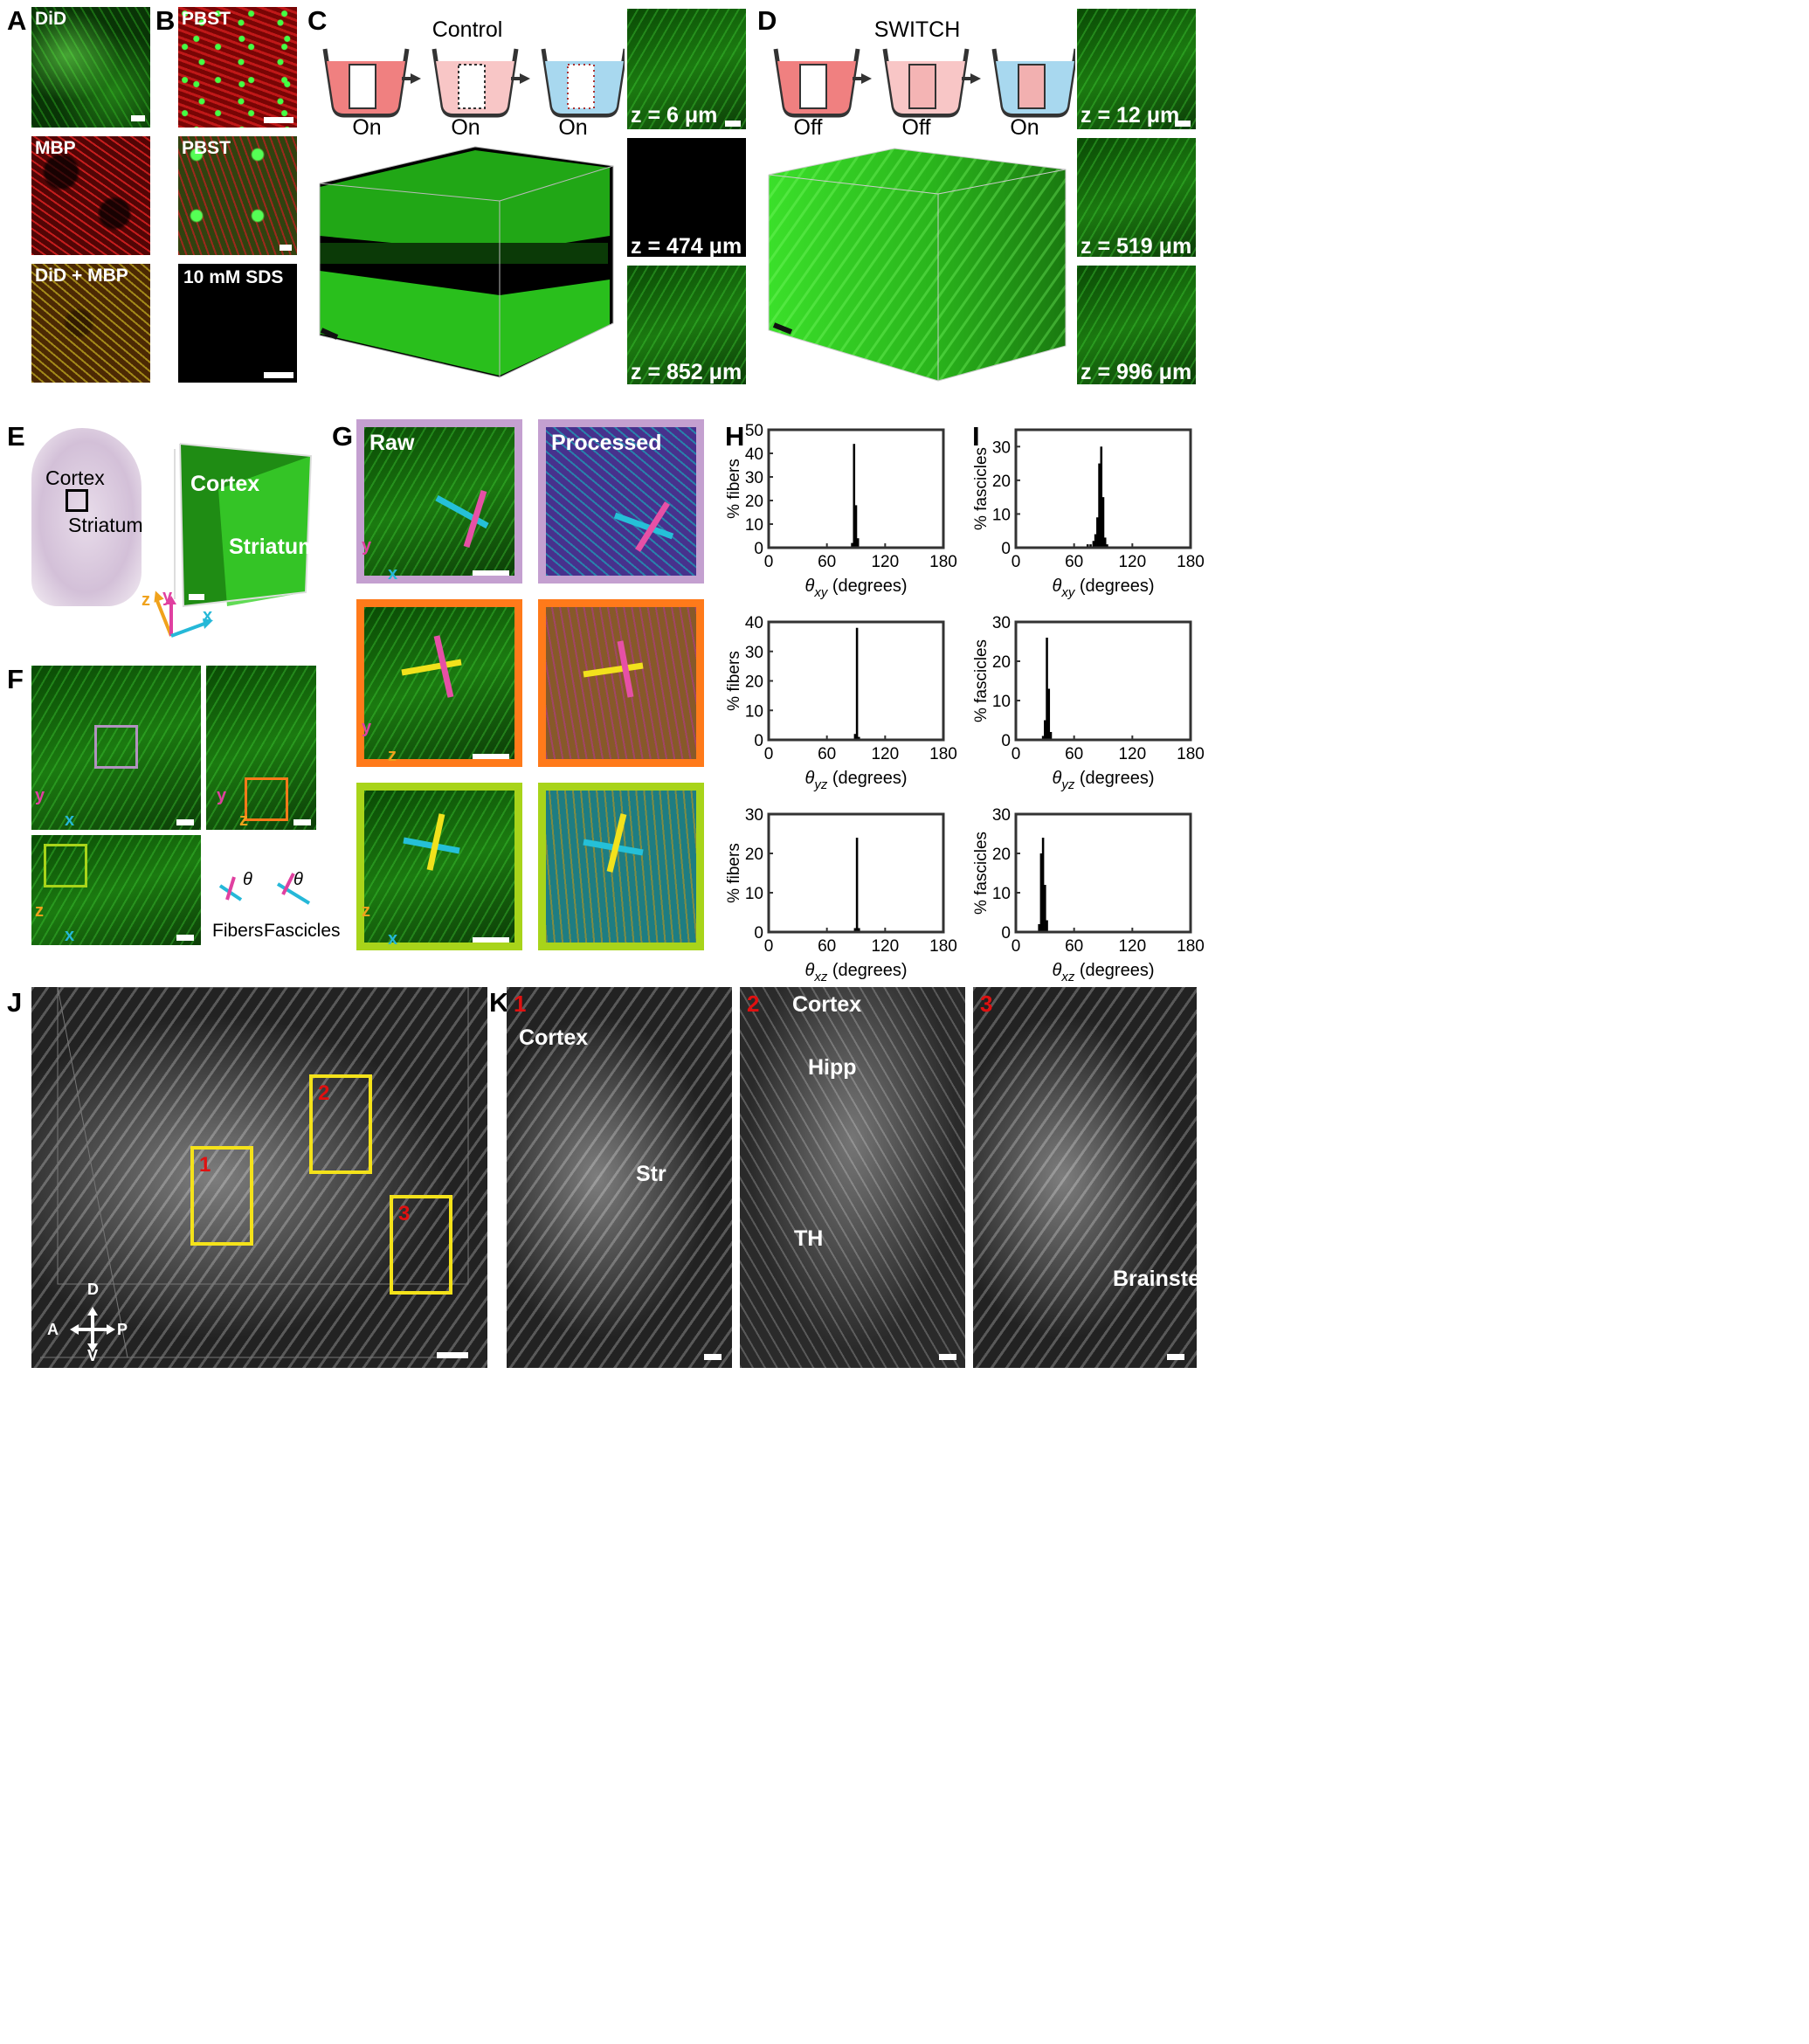 Image resolution: width=1809 pixels, height=2044 pixels. What do you see at coordinates (75, 477) in the screenshot?
I see `cortex-label-left: Cortex` at bounding box center [75, 477].